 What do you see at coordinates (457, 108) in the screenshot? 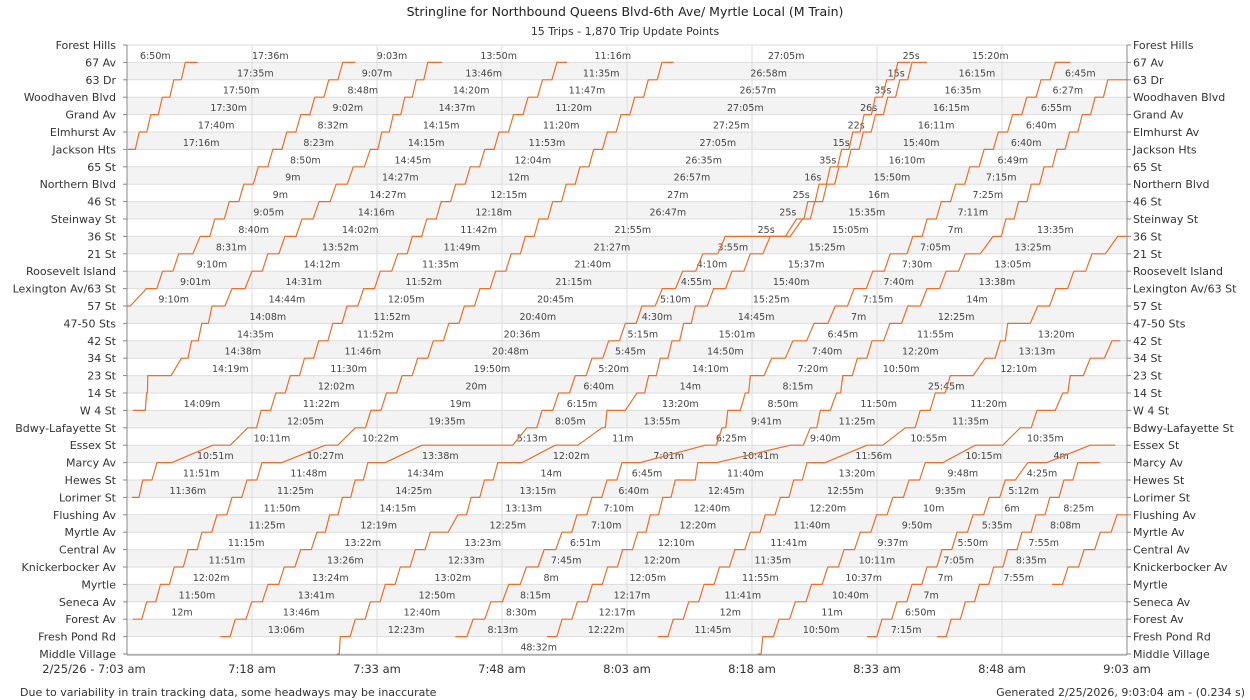
I see `headway-label: 14:37m` at bounding box center [457, 108].